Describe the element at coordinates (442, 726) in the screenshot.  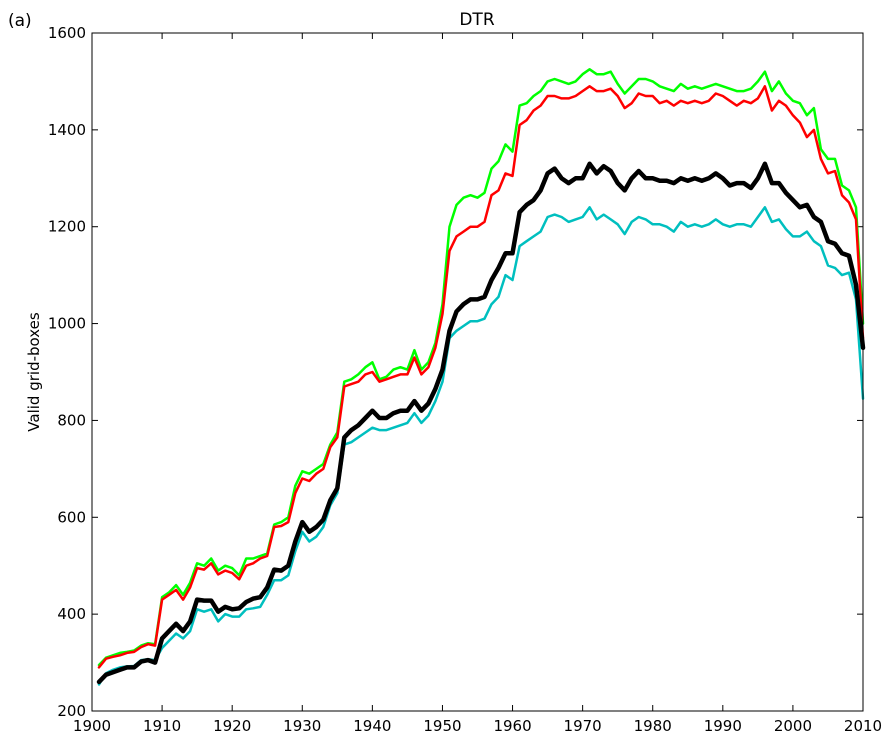
I see `x-tick-label: 1950` at that location.